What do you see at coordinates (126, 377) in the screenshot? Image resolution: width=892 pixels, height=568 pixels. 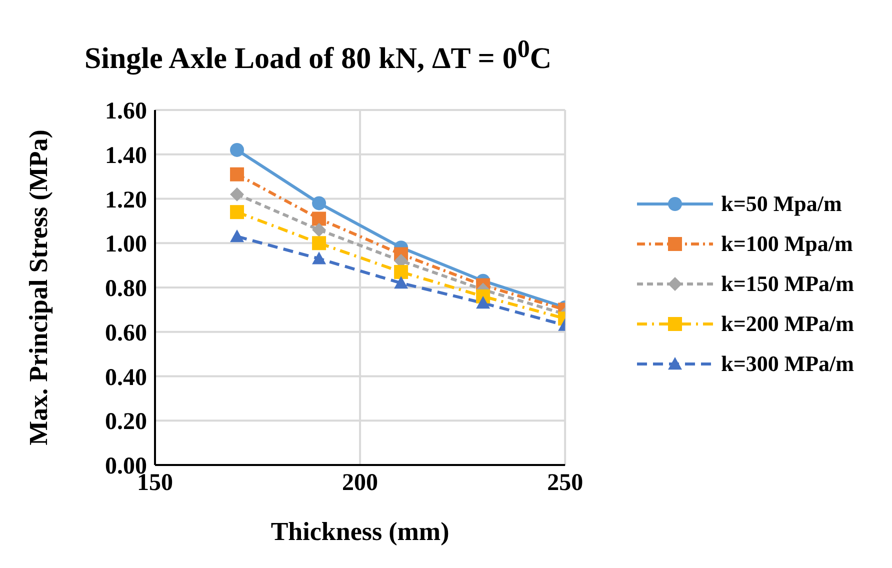 I see `y-tick-label: 0.40` at bounding box center [126, 377].